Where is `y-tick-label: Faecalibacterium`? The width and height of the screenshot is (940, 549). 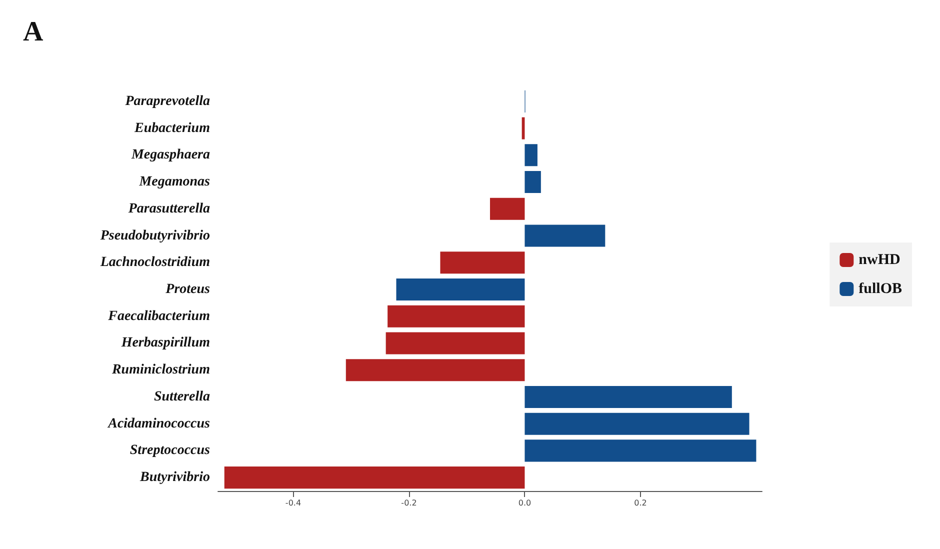 y-tick-label: Faecalibacterium is located at coordinates (158, 316).